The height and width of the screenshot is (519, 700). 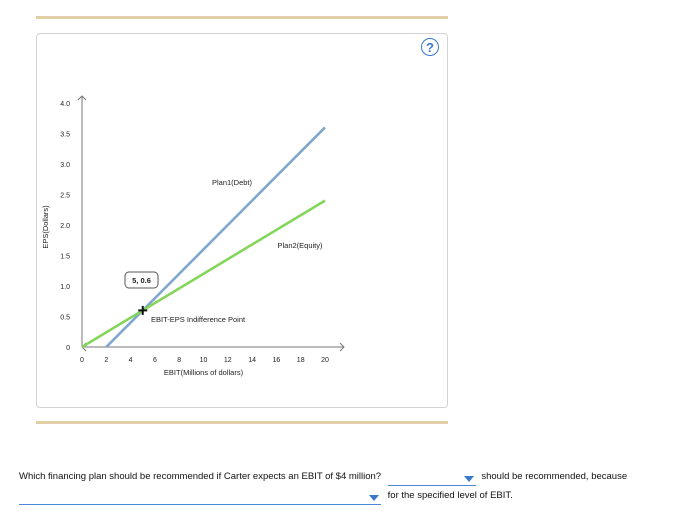 What do you see at coordinates (204, 360) in the screenshot?
I see `x-tick-label: 10` at bounding box center [204, 360].